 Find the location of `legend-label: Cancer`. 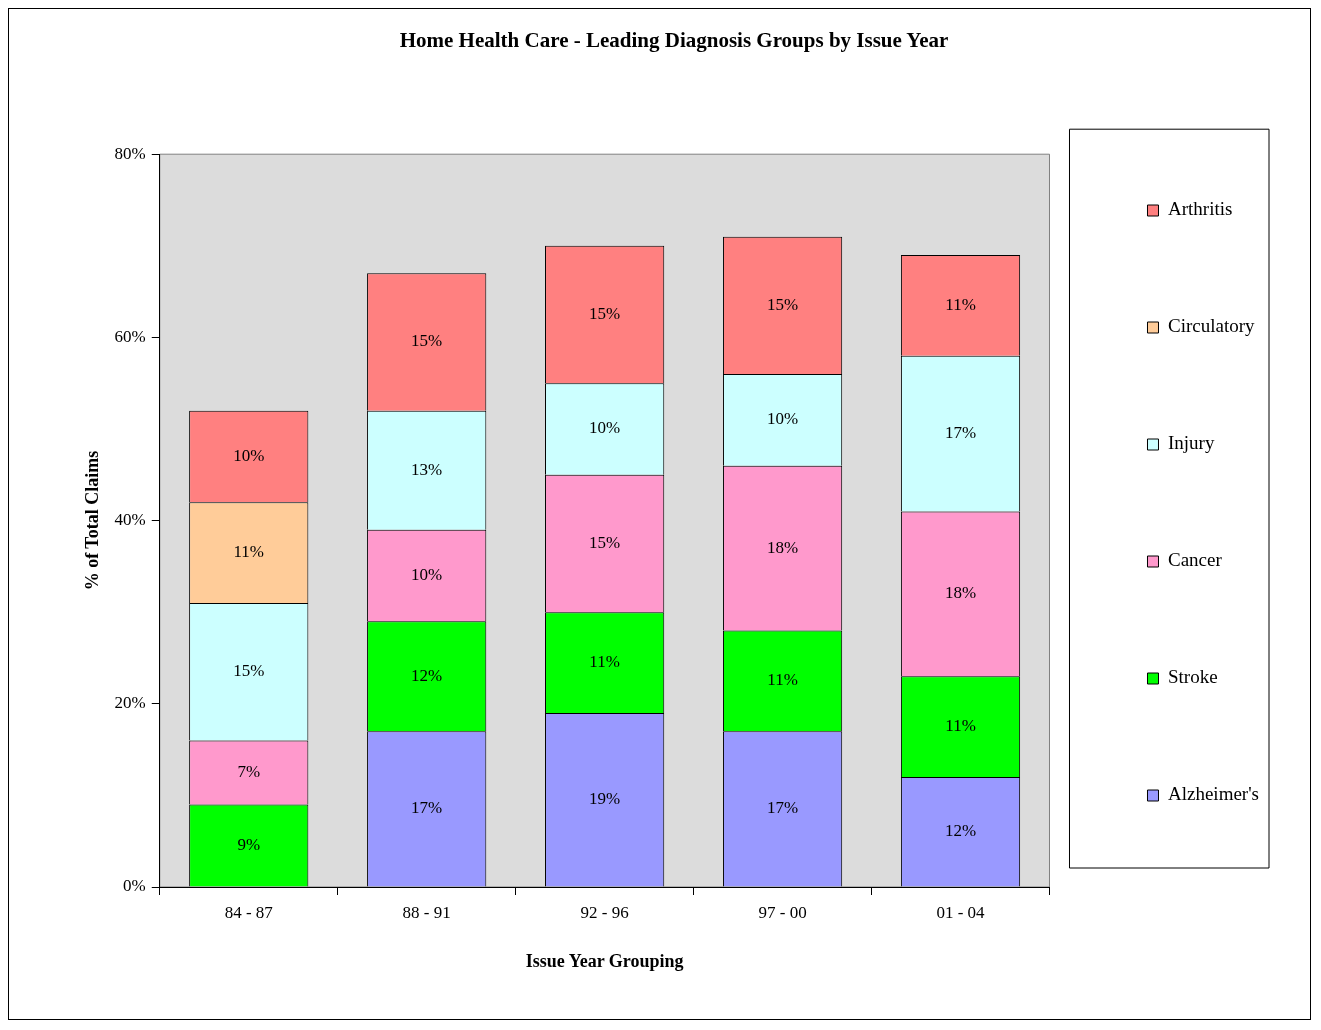

legend-label: Cancer is located at coordinates (1195, 560).